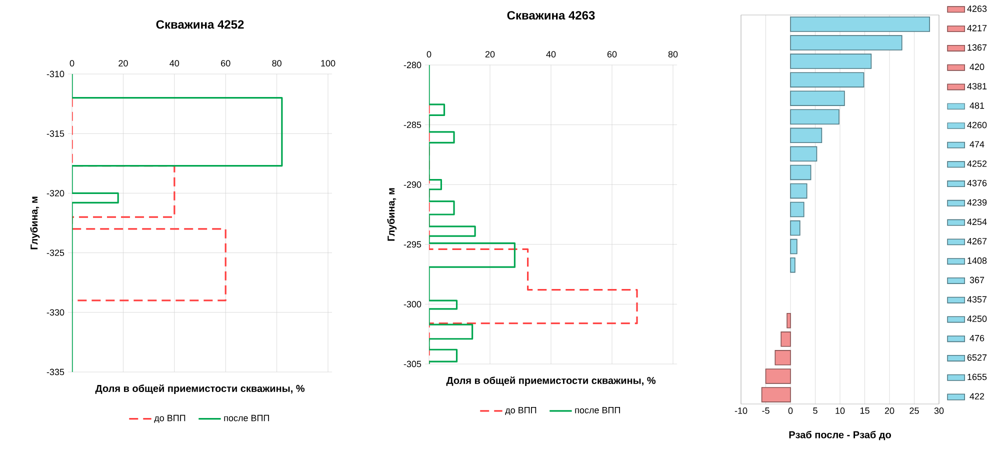  I want to click on x-tick-label: -5, so click(766, 411).